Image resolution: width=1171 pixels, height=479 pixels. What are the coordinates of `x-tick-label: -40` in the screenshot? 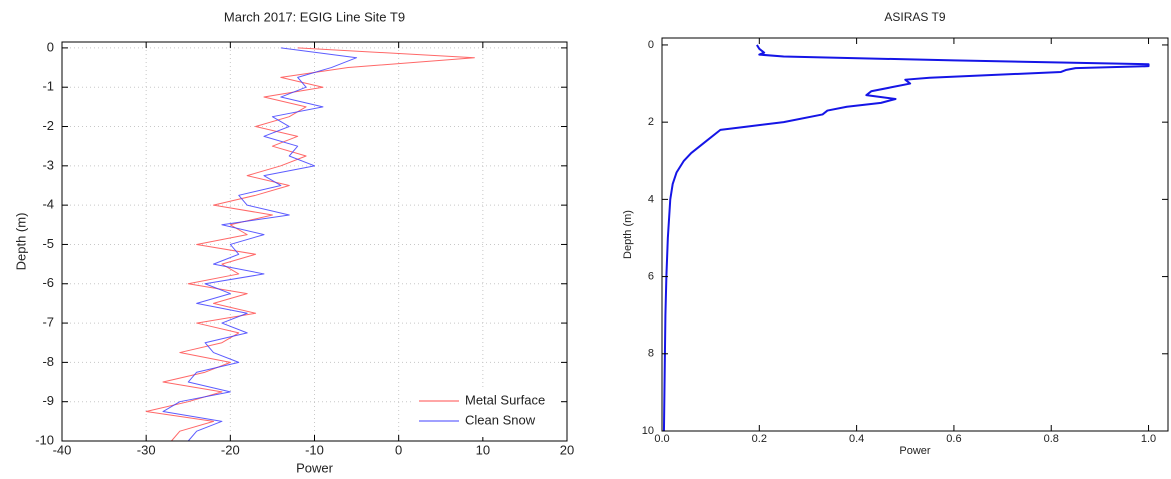 It's located at (62, 449).